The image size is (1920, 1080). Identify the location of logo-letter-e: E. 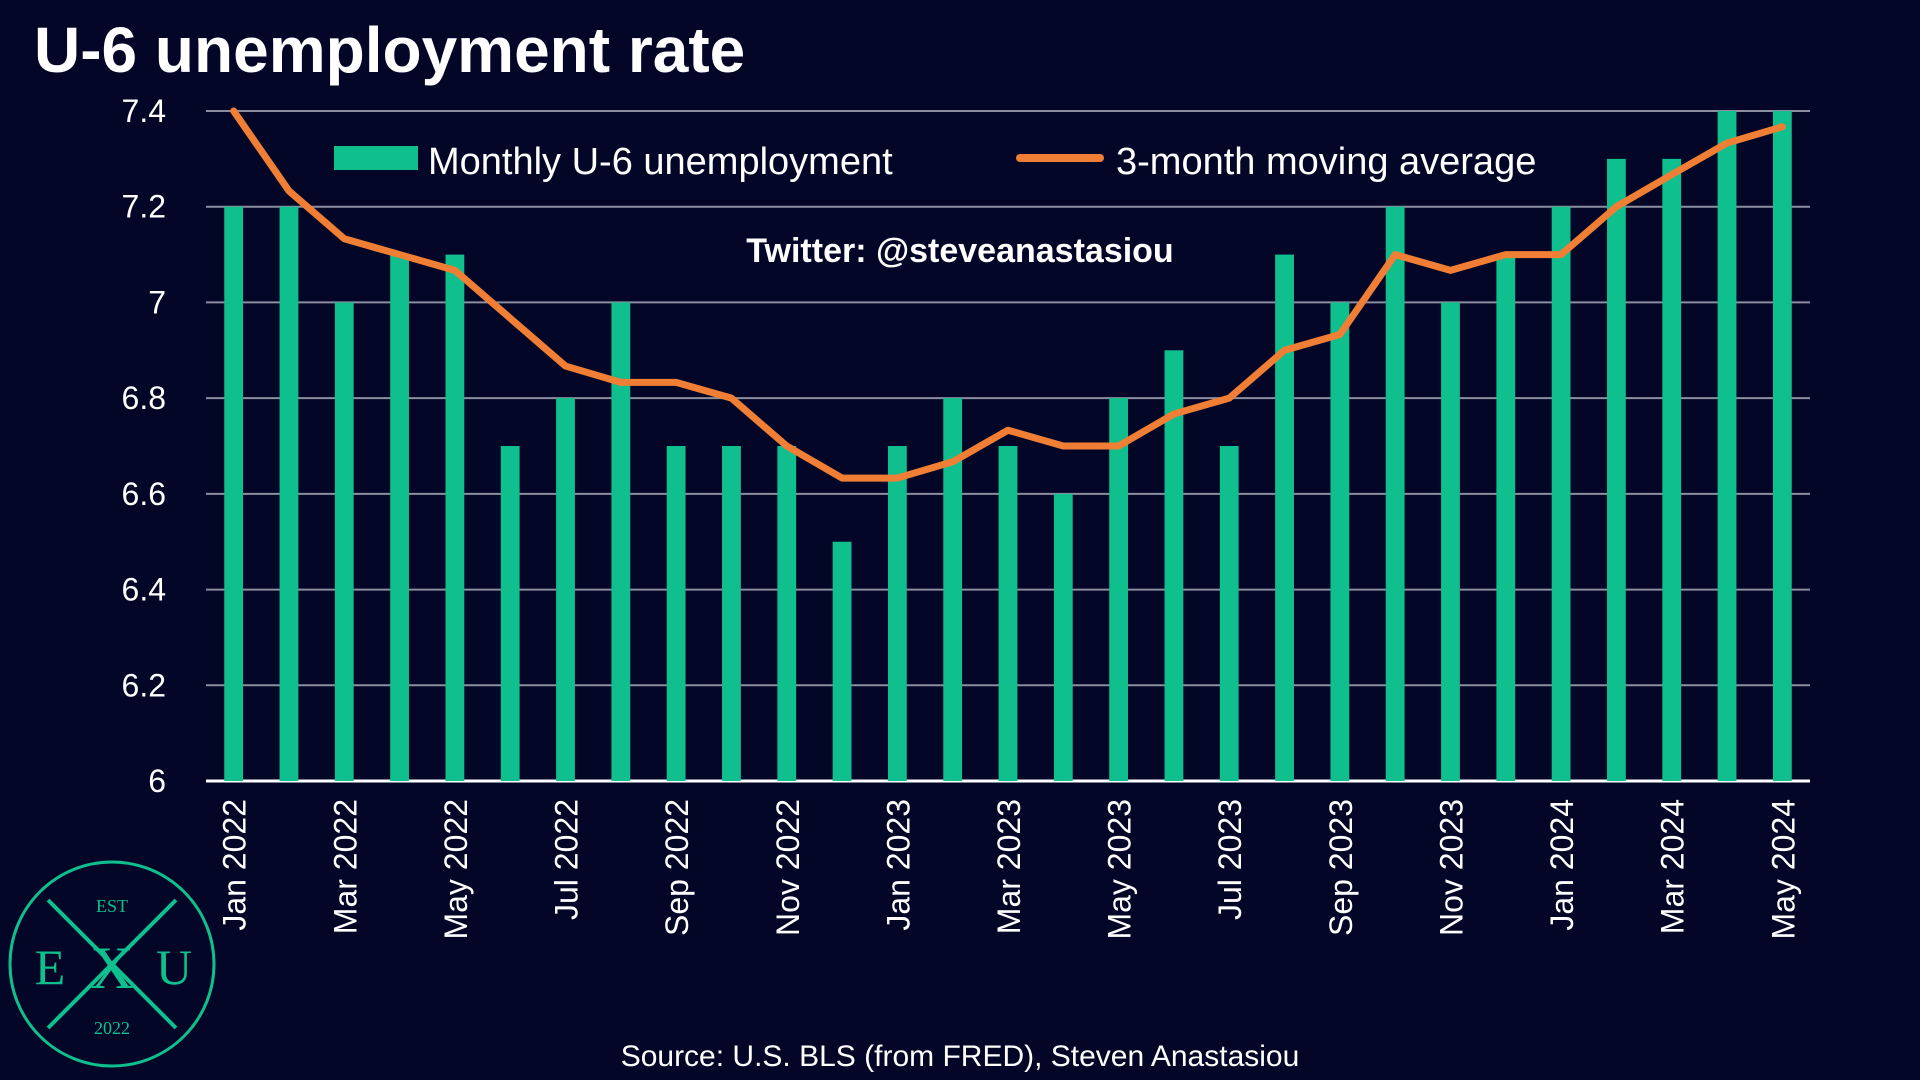
(50, 967).